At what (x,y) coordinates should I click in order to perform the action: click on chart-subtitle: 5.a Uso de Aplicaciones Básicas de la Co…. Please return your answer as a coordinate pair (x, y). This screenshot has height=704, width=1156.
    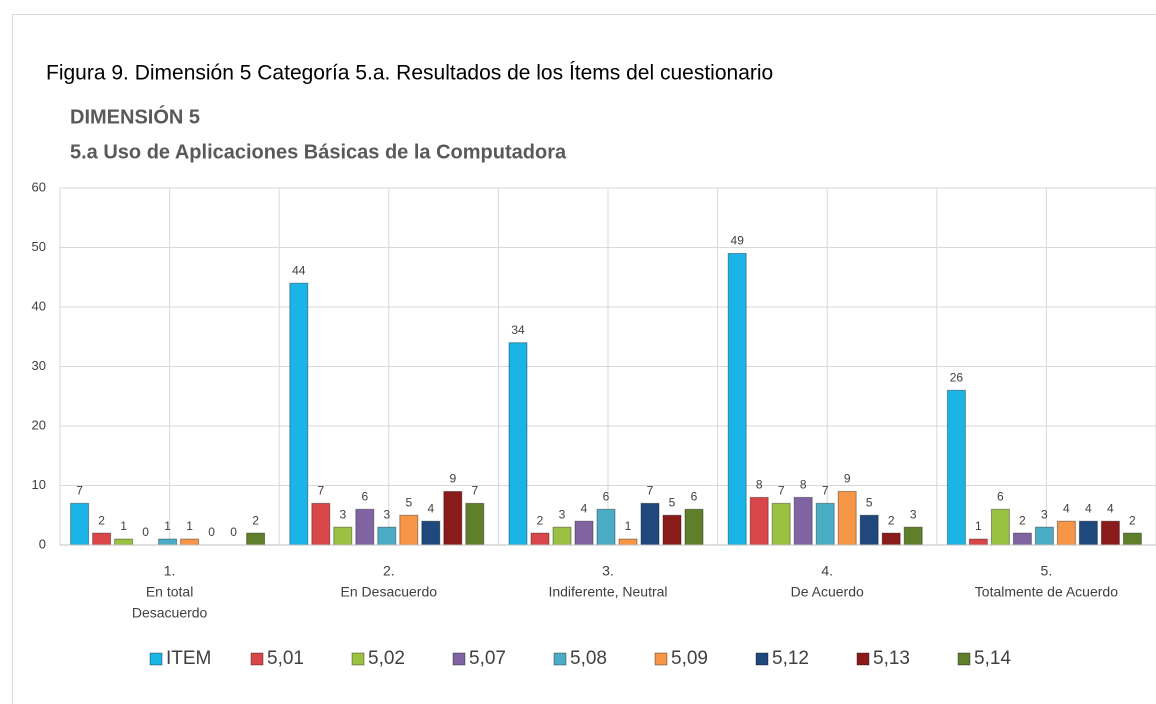
    Looking at the image, I should click on (318, 152).